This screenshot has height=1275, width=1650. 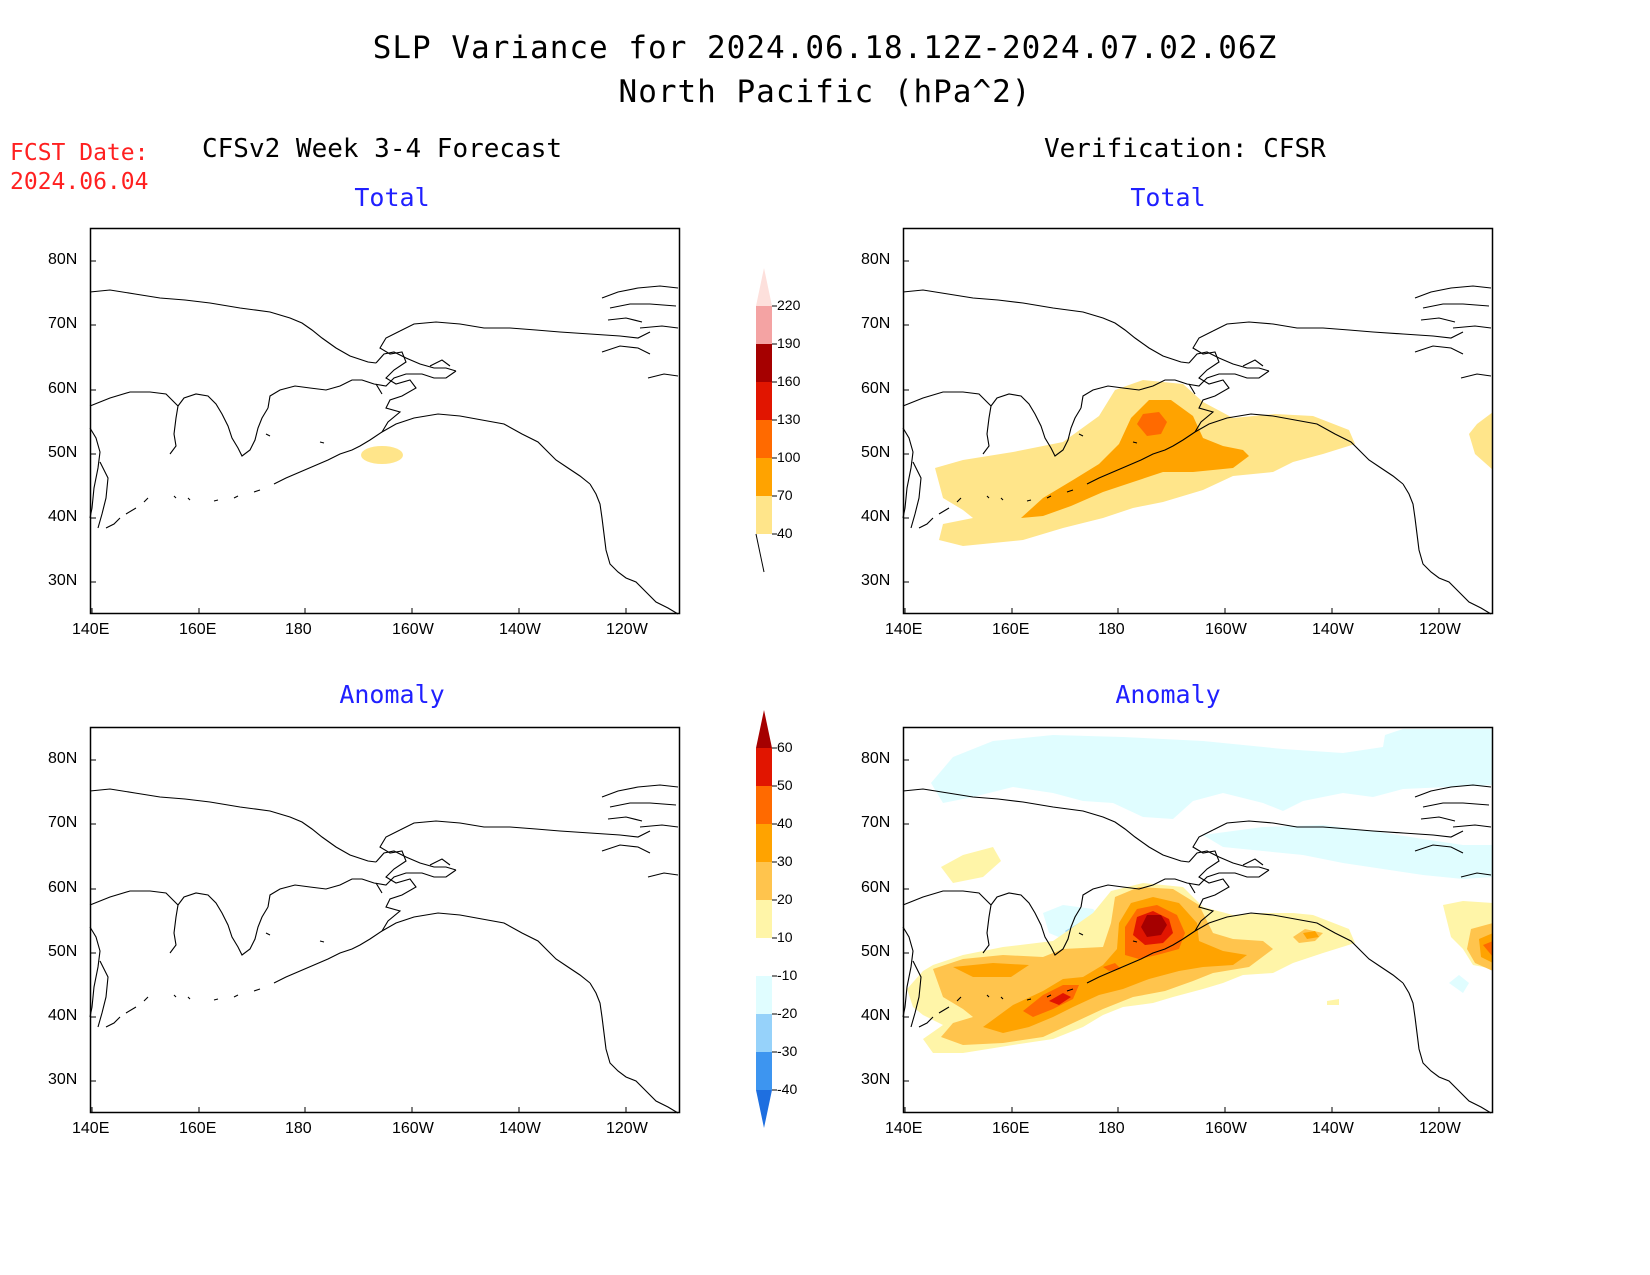 What do you see at coordinates (787, 1089) in the screenshot?
I see `anomaly-colorbar-label: -40` at bounding box center [787, 1089].